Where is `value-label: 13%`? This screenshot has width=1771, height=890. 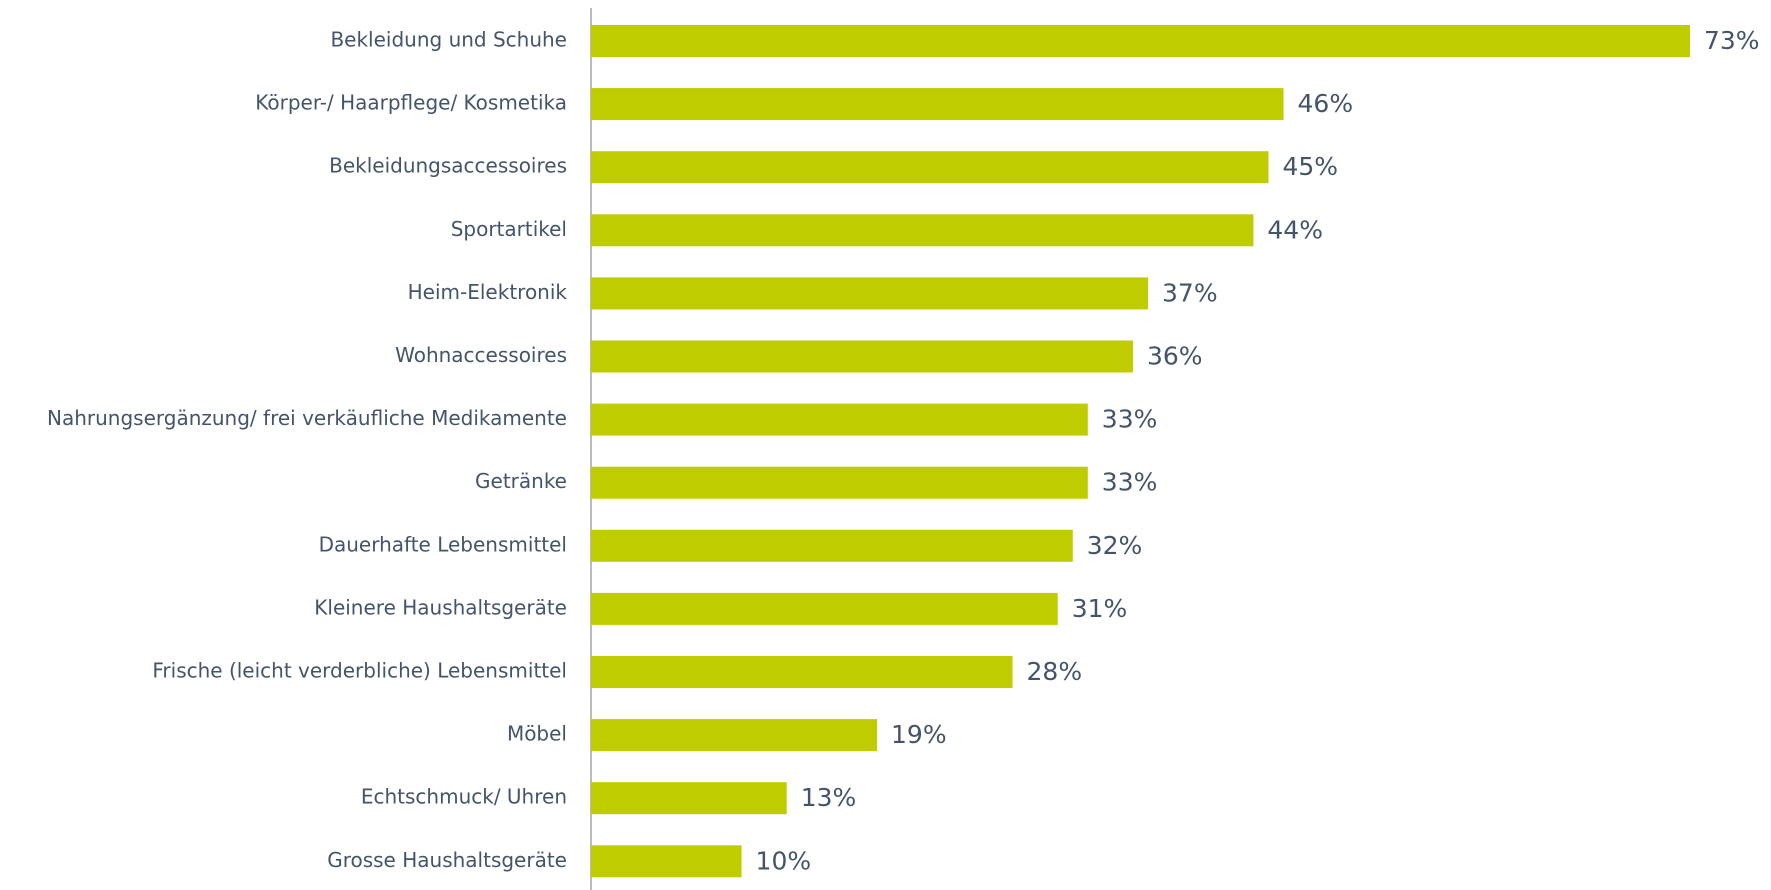
value-label: 13% is located at coordinates (829, 797).